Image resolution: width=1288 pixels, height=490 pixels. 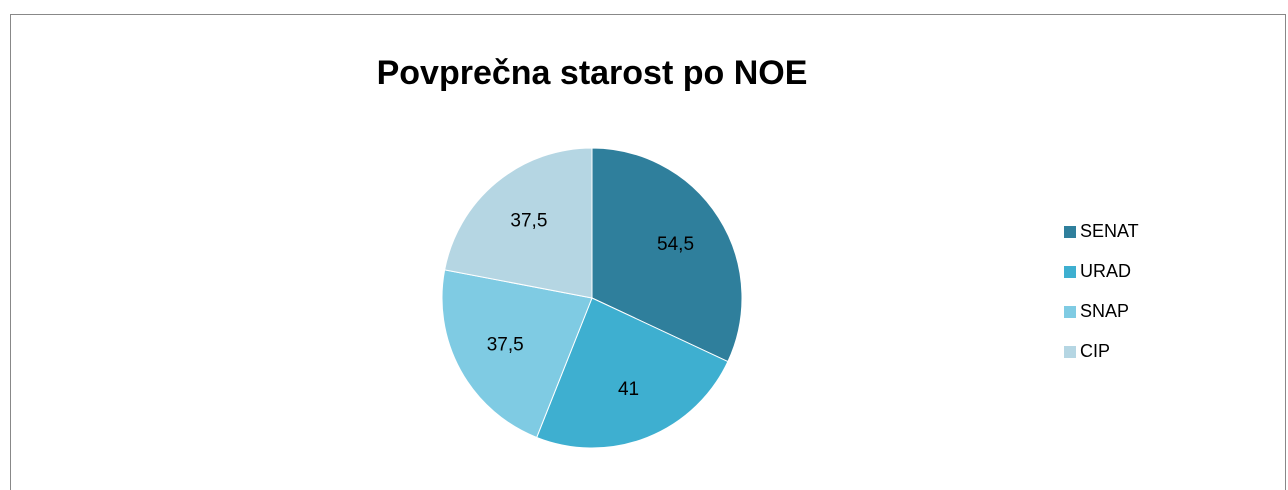 I want to click on legend-label: SENAT, so click(x=1109, y=231).